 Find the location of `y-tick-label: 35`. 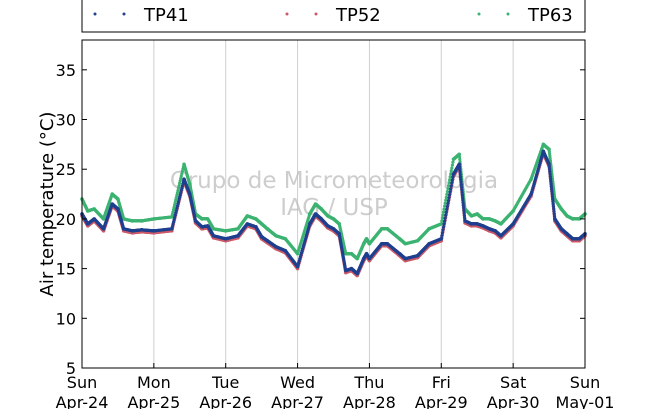

y-tick-label: 35 is located at coordinates (66, 70).